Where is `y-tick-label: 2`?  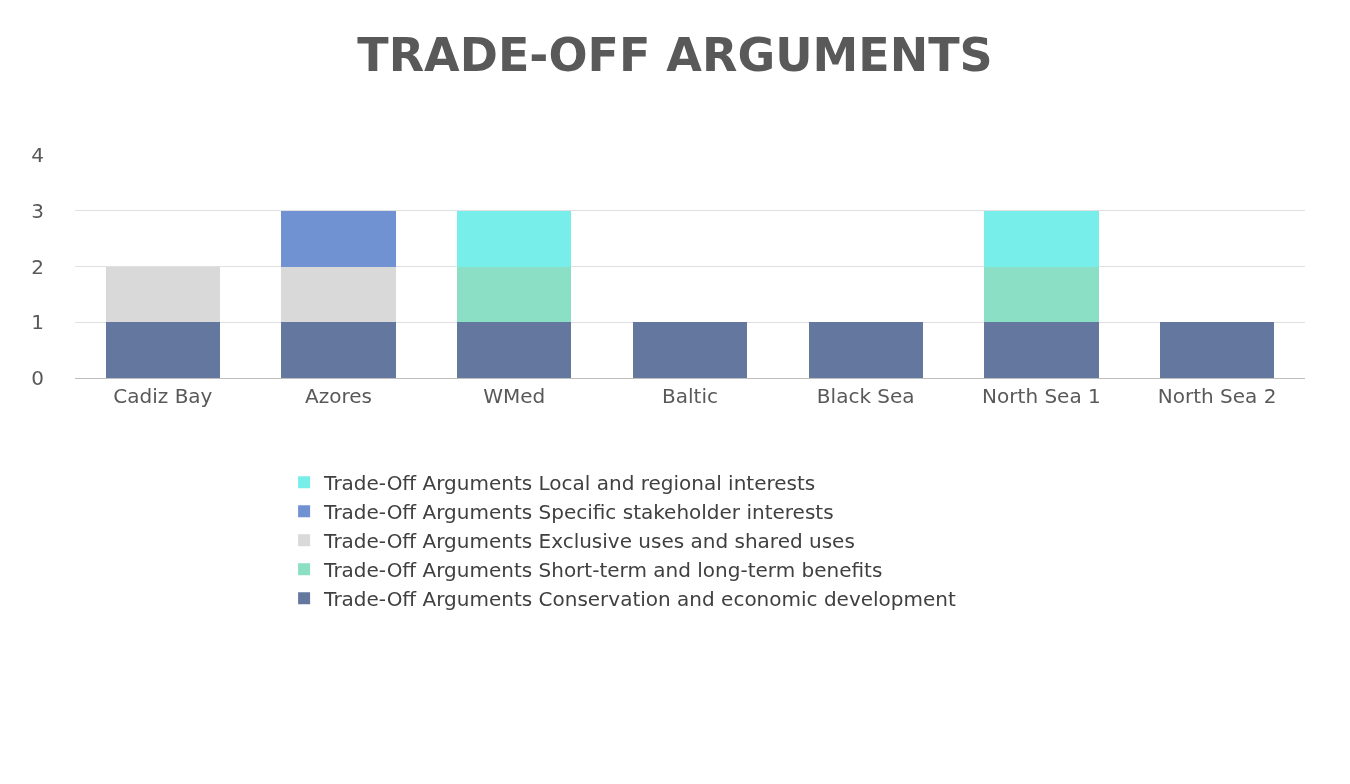
y-tick-label: 2 is located at coordinates (37, 266).